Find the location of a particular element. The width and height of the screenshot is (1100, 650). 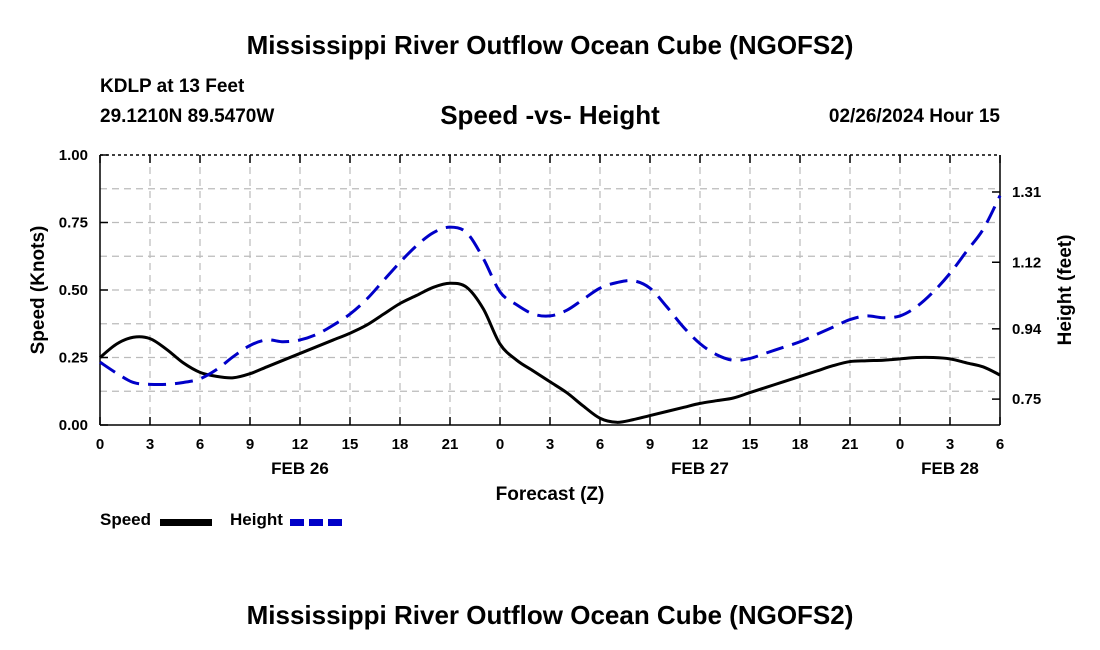

chart-subtitle: Speed -vs- Height is located at coordinates (550, 115).